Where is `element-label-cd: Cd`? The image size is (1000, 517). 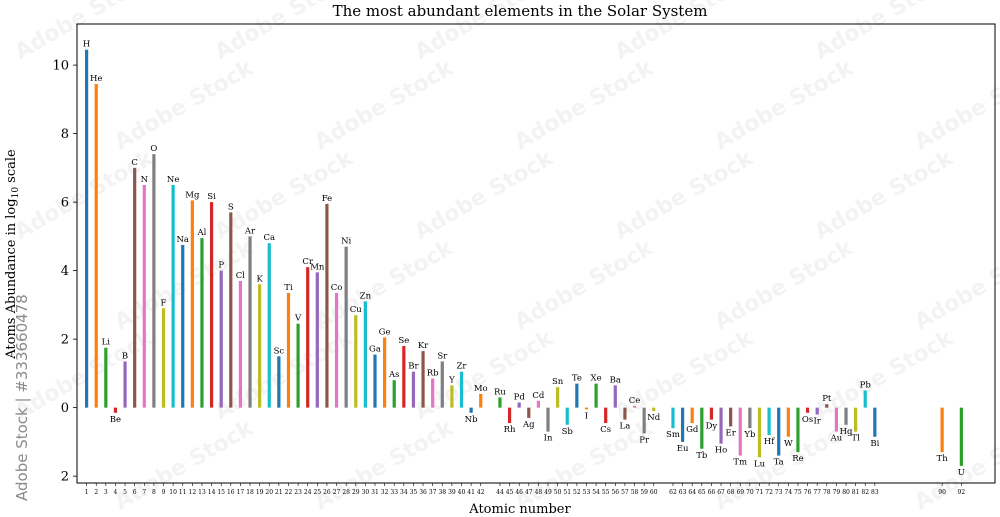
element-label-cd: Cd is located at coordinates (538, 396).